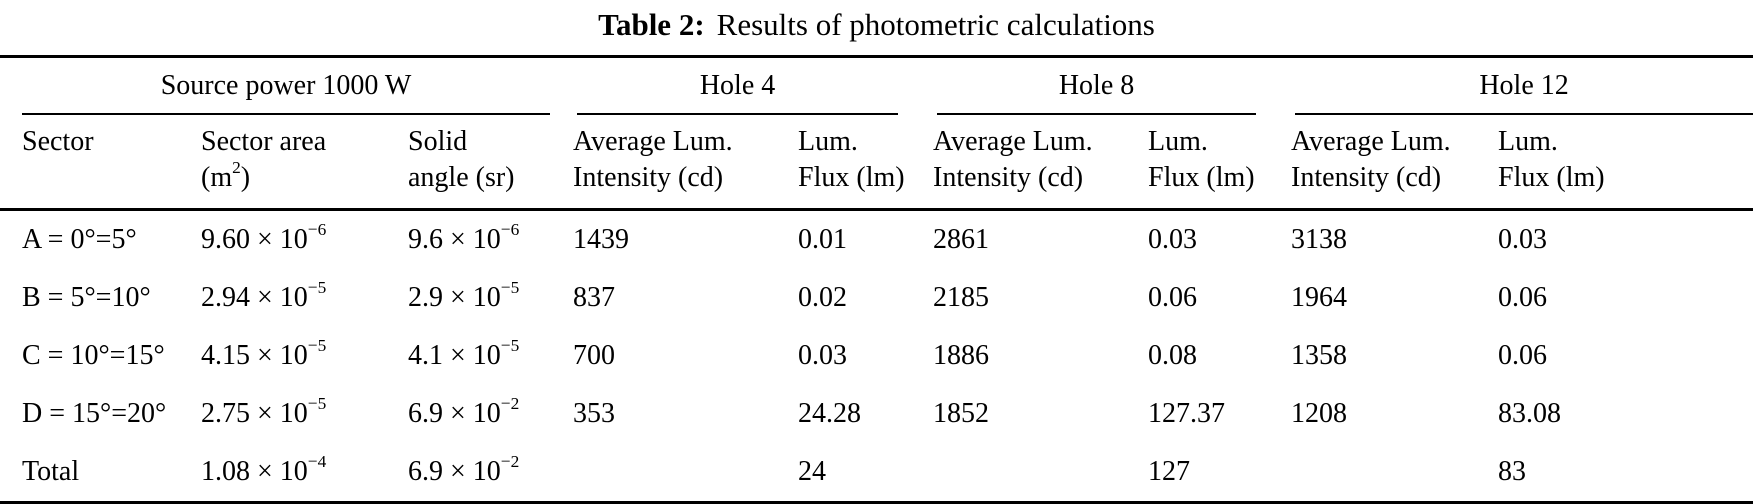 The image size is (1753, 504). I want to click on table-row-total: Total 1.08 × 10−4 6.9 × 10−2 24 127 83, so click(876, 473).